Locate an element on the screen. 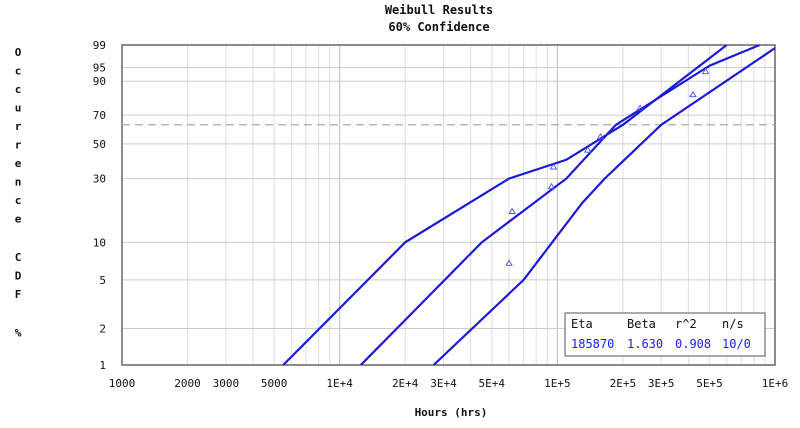  x-tick-label: 1E+4 is located at coordinates (339, 383).